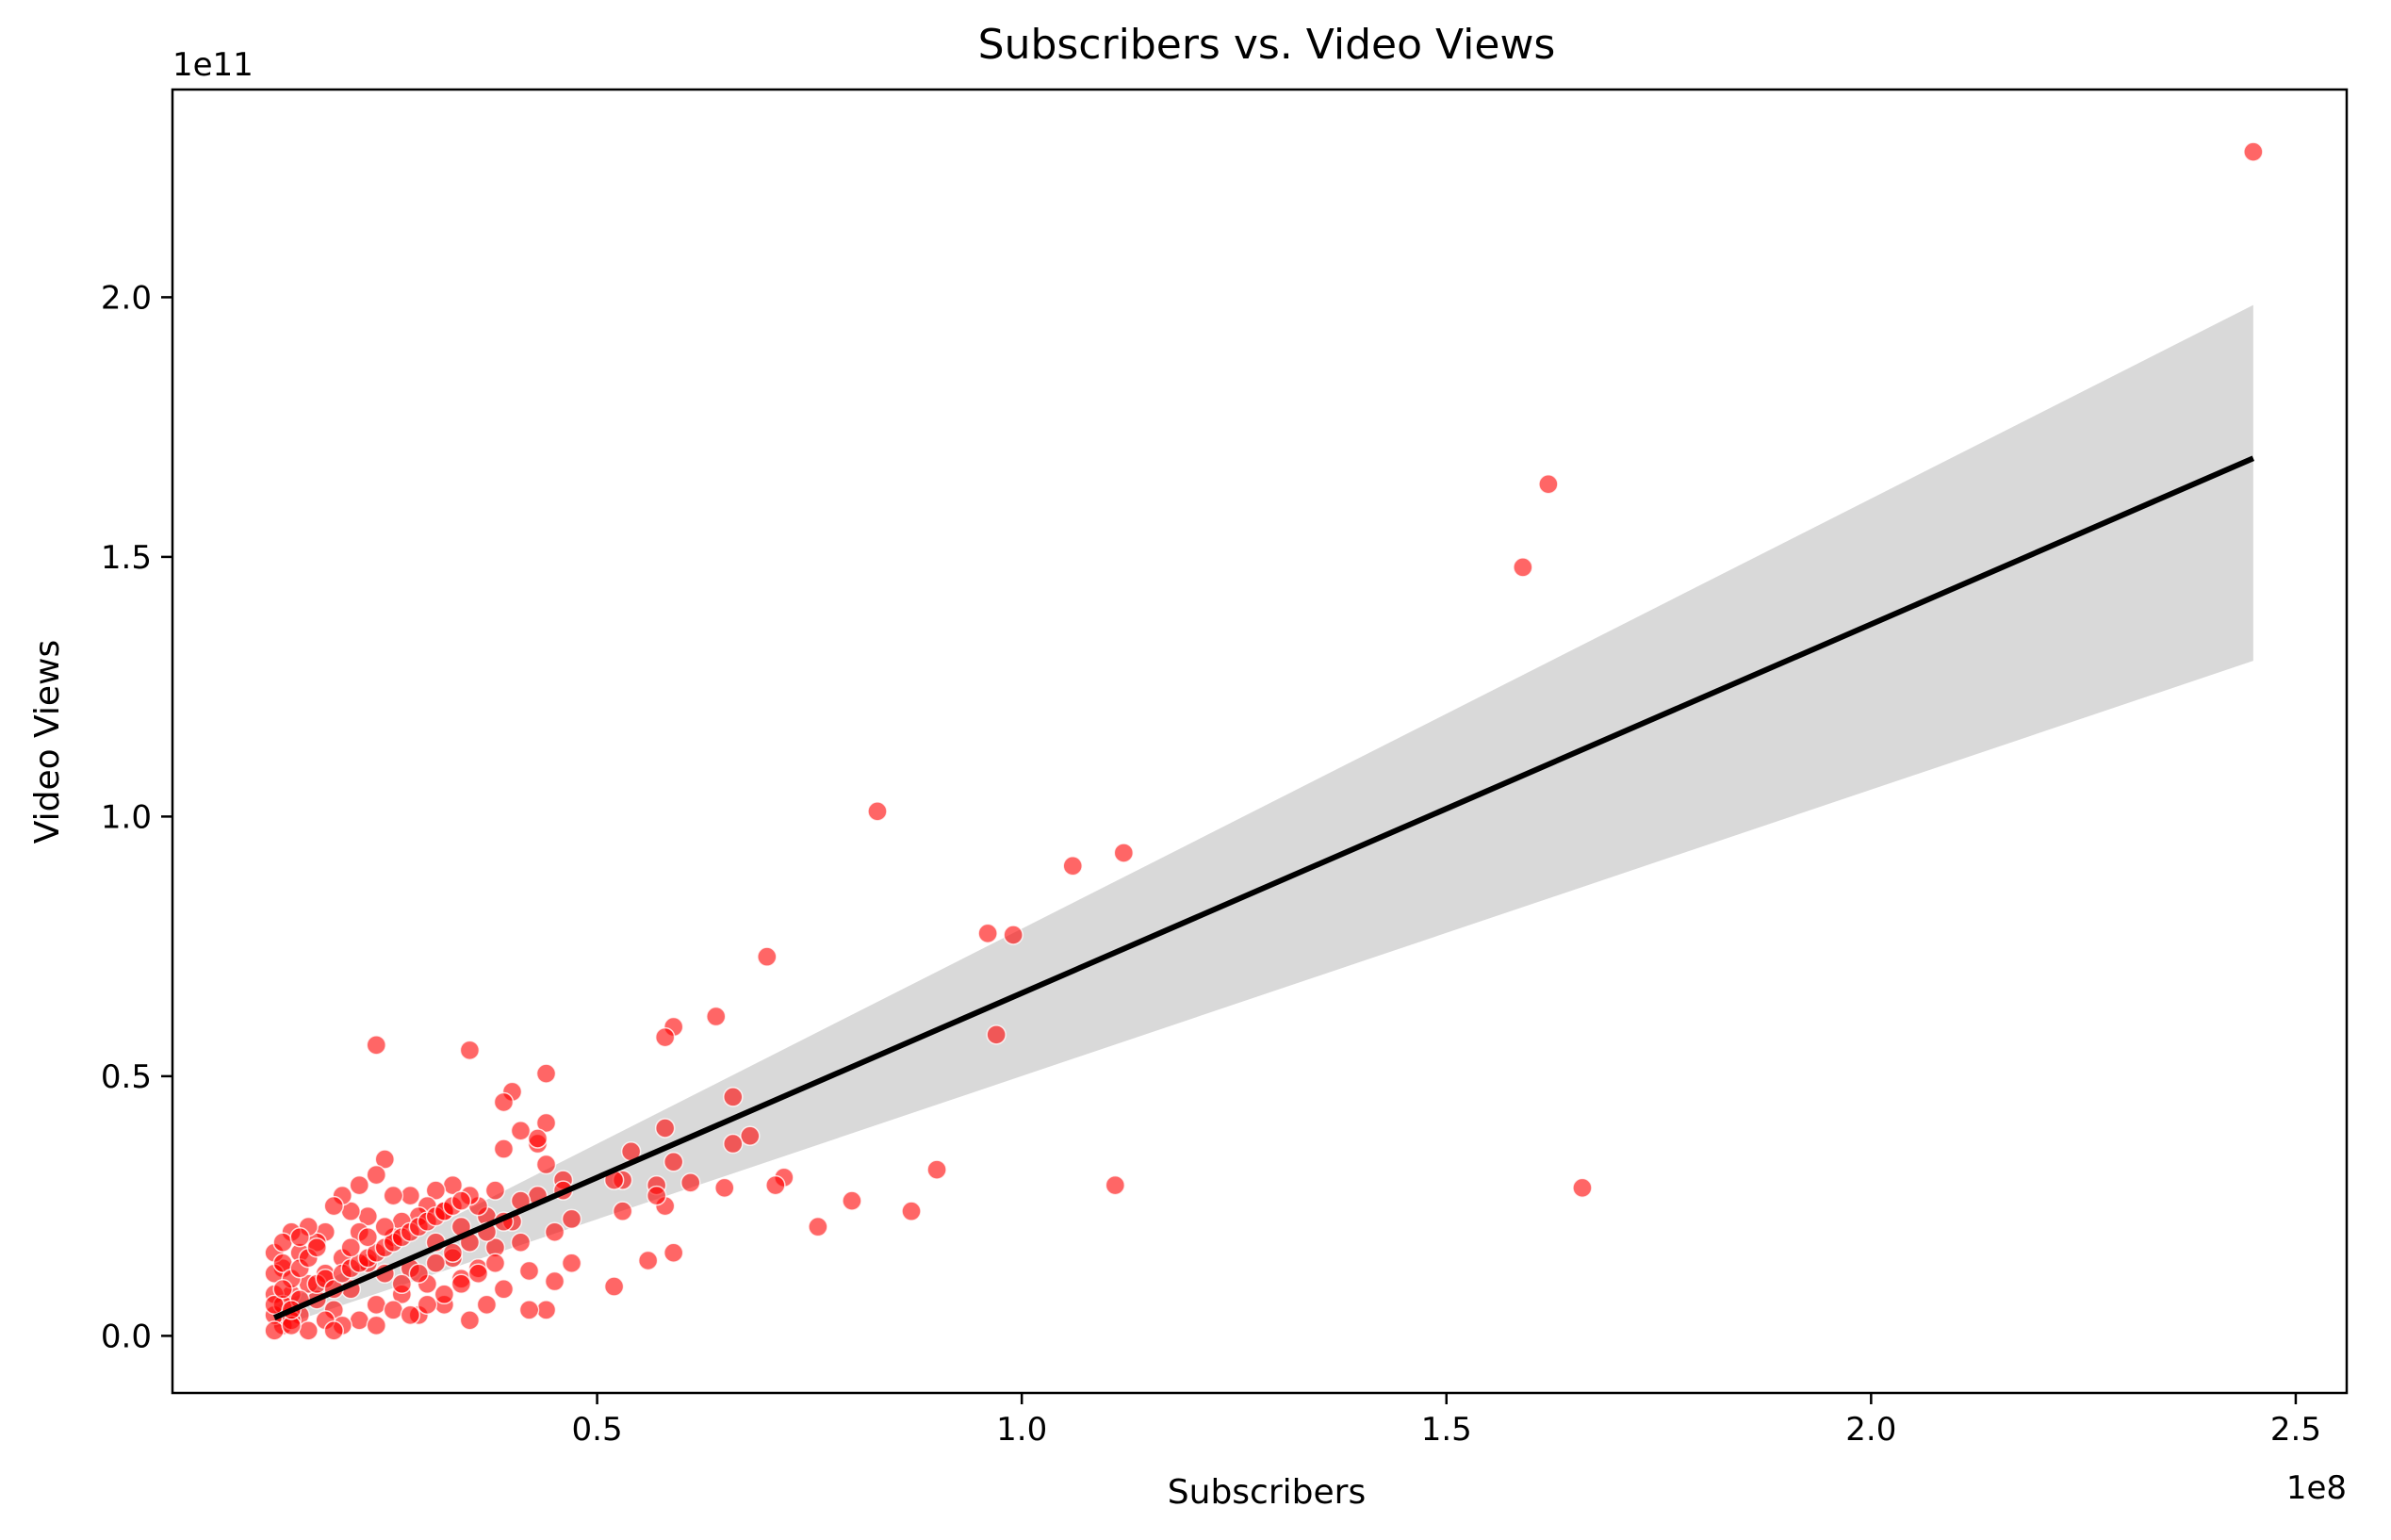  I want to click on y-tick-label: 0.5, so click(126, 1077).